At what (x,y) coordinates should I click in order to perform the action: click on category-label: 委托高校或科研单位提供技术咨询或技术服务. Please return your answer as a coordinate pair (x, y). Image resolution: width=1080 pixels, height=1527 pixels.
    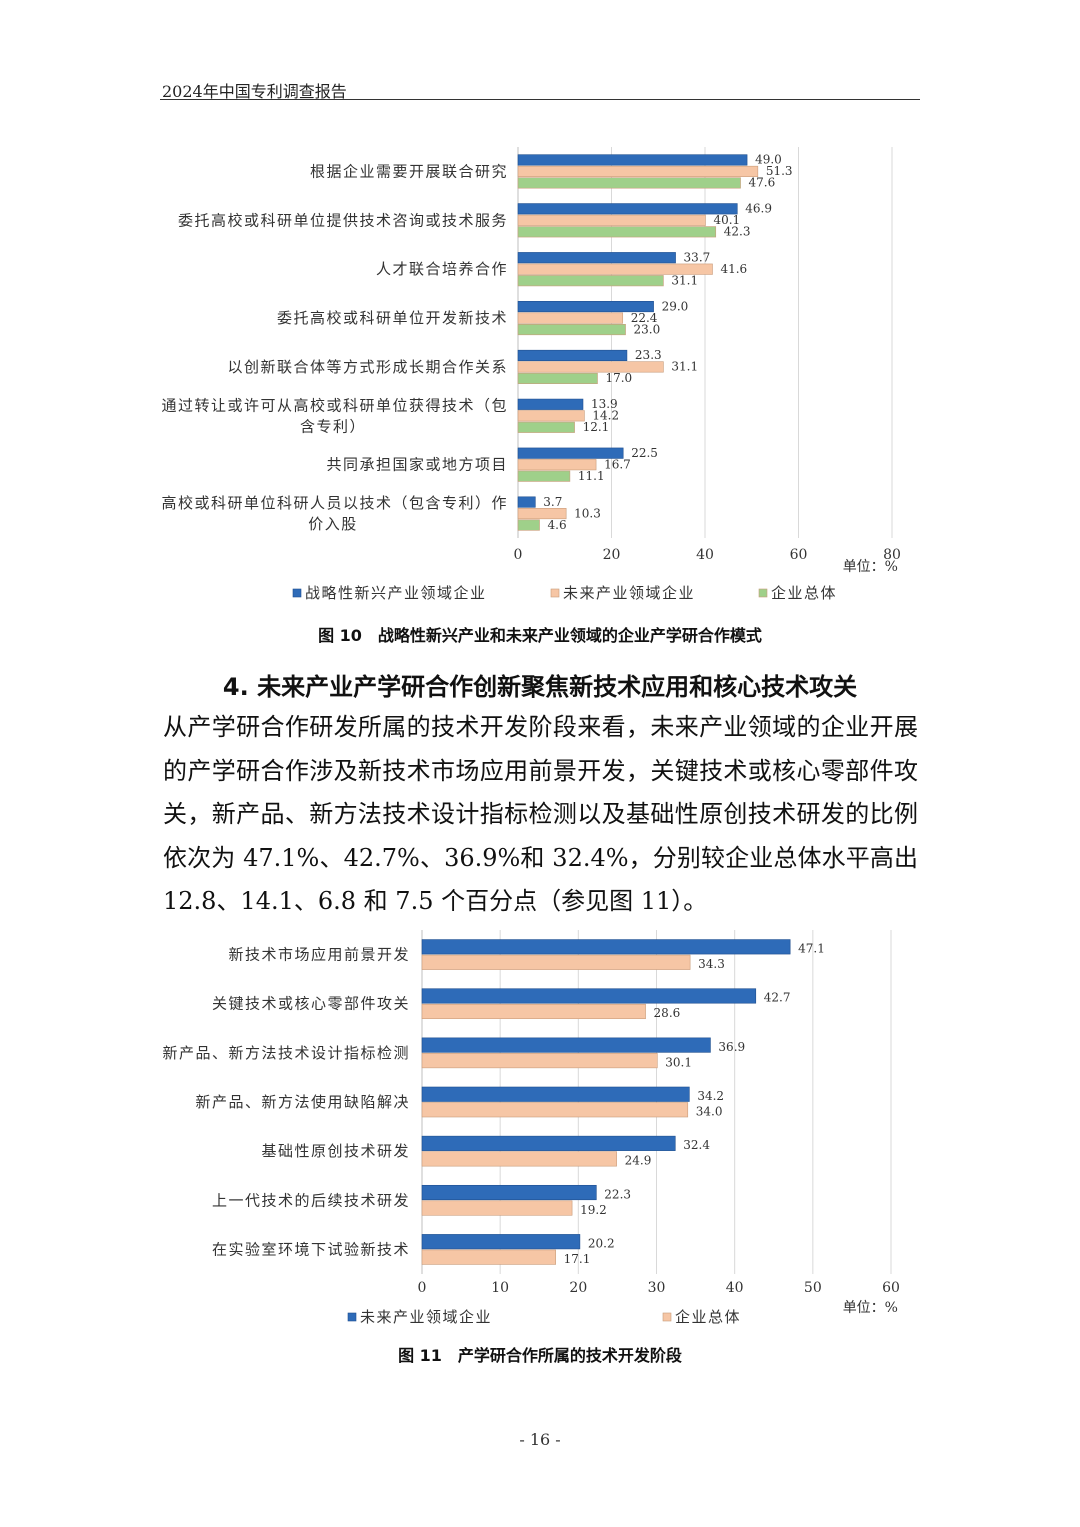
    Looking at the image, I should click on (343, 220).